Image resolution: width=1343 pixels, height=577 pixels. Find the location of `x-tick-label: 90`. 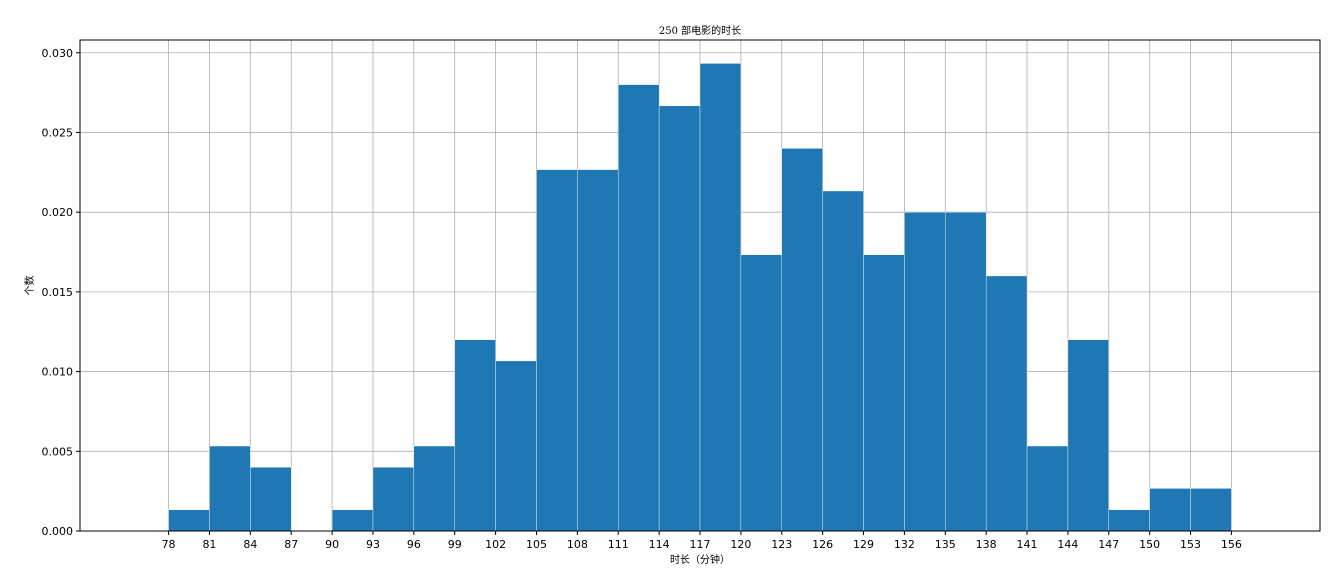

x-tick-label: 90 is located at coordinates (332, 544).